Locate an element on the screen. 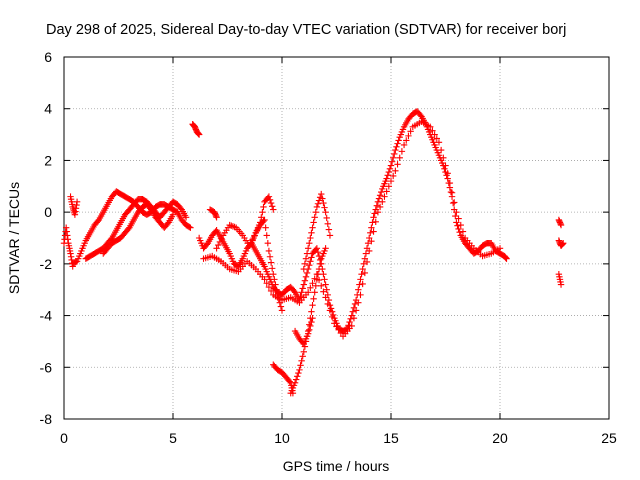 The image size is (640, 480). x-tick-label: 0 is located at coordinates (64, 438).